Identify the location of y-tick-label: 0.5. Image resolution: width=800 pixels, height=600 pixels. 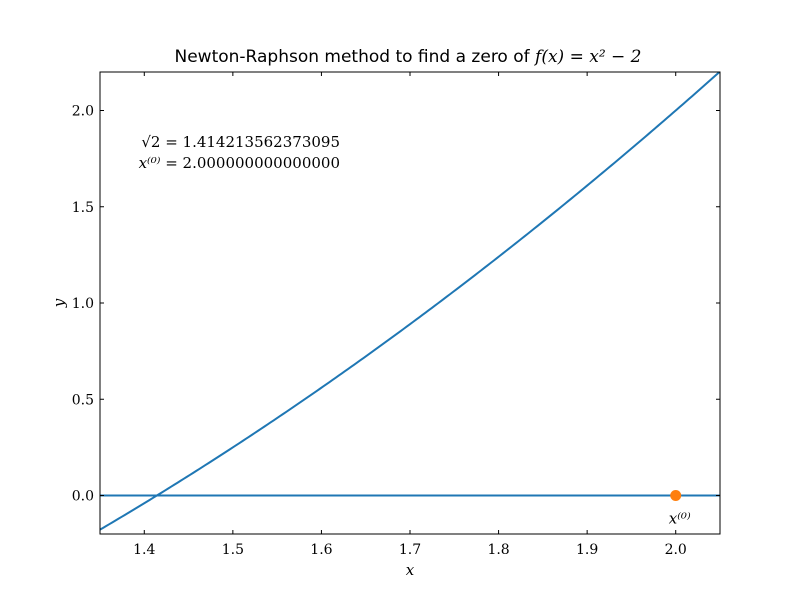
(83, 400).